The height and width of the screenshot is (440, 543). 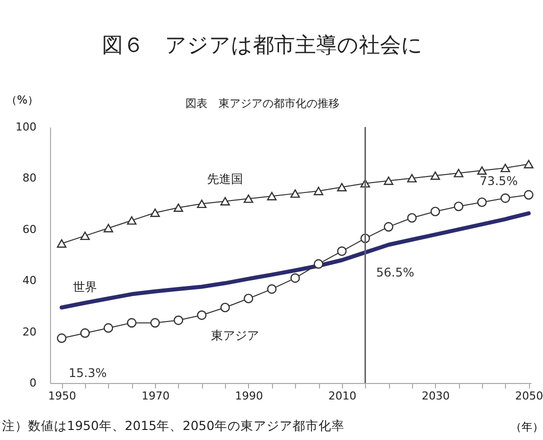 I want to click on chart-subtitle: 図表 東アジアの都市化の推移, so click(x=263, y=103).